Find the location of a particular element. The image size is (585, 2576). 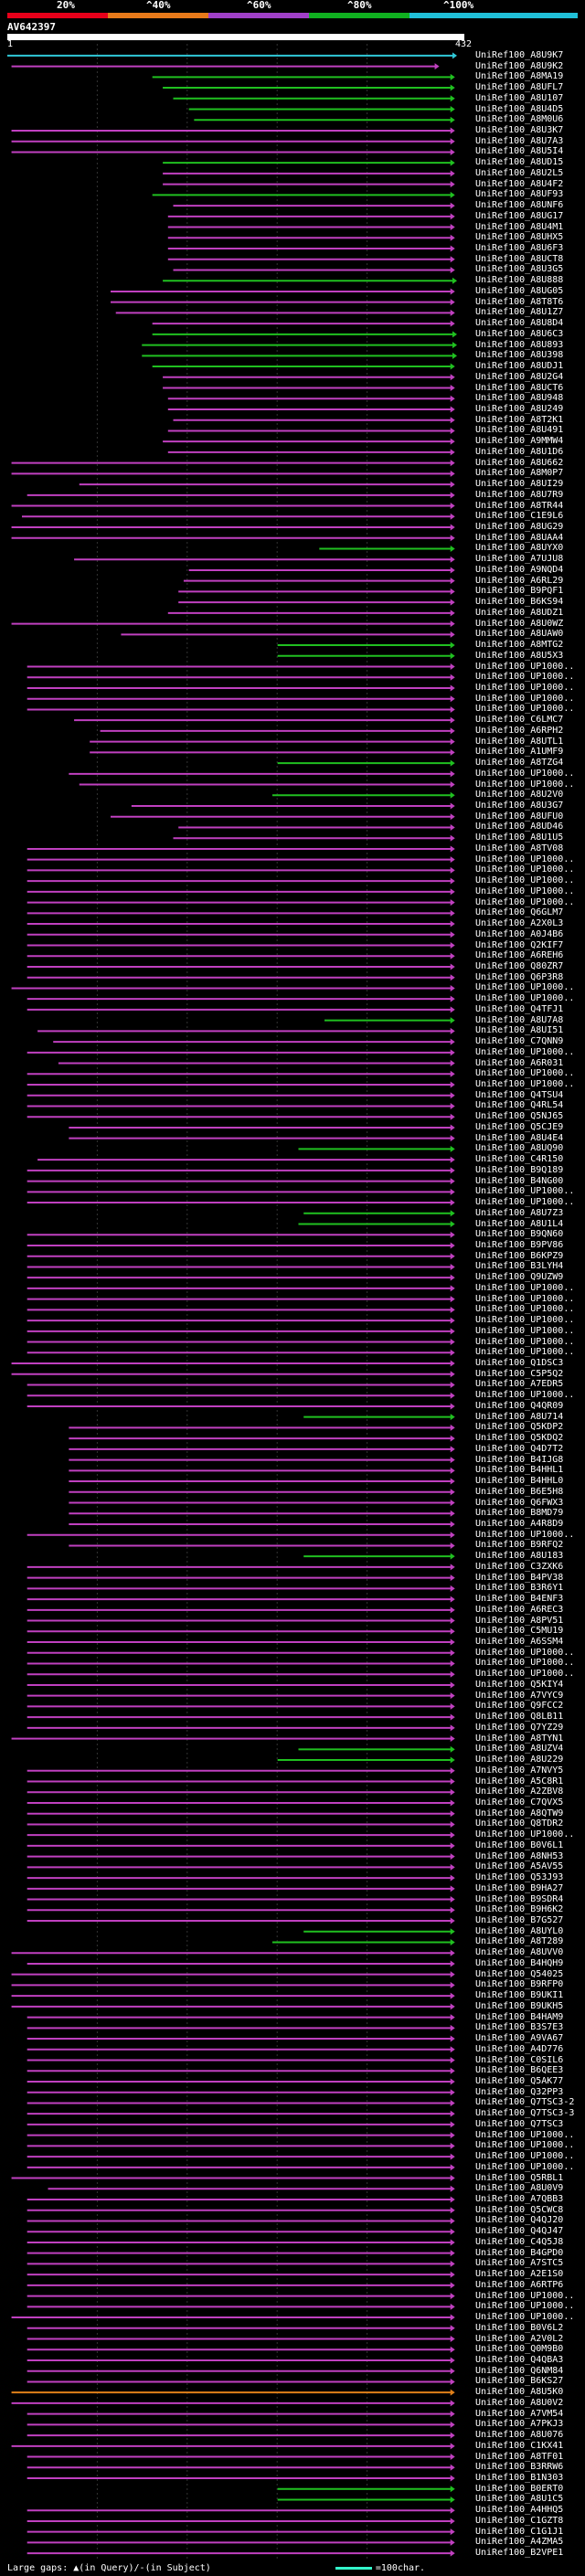

hit-label: UniRef100_B9HA27 is located at coordinates (519, 1887).